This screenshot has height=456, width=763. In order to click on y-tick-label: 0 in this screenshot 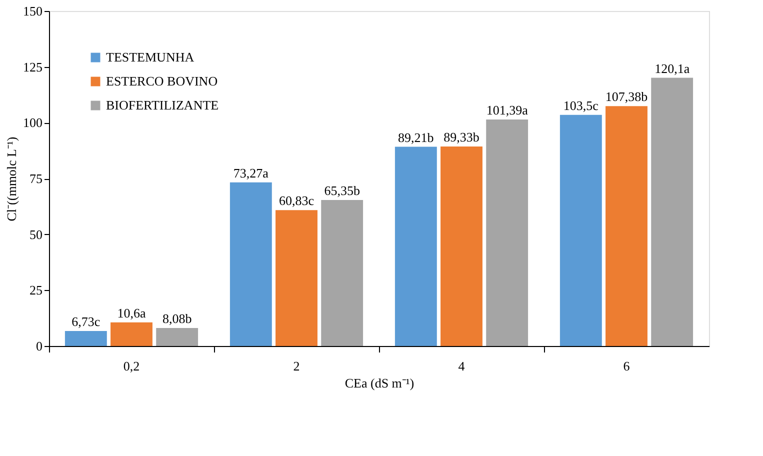, I will do `click(39, 346)`.